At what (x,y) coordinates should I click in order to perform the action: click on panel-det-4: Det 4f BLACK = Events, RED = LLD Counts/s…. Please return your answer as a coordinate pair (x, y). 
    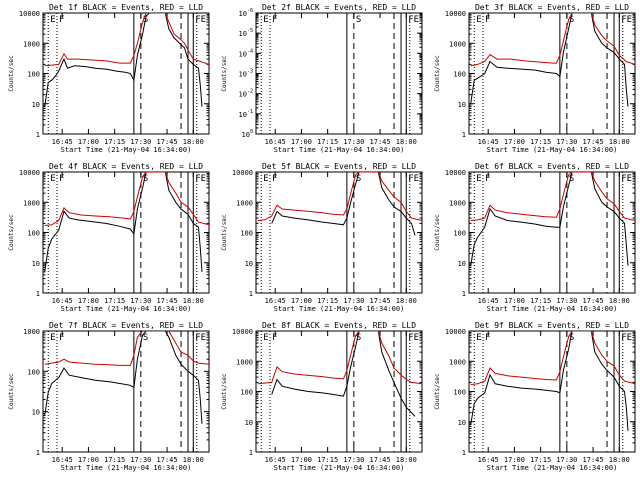
    Looking at the image, I should click on (109, 237).